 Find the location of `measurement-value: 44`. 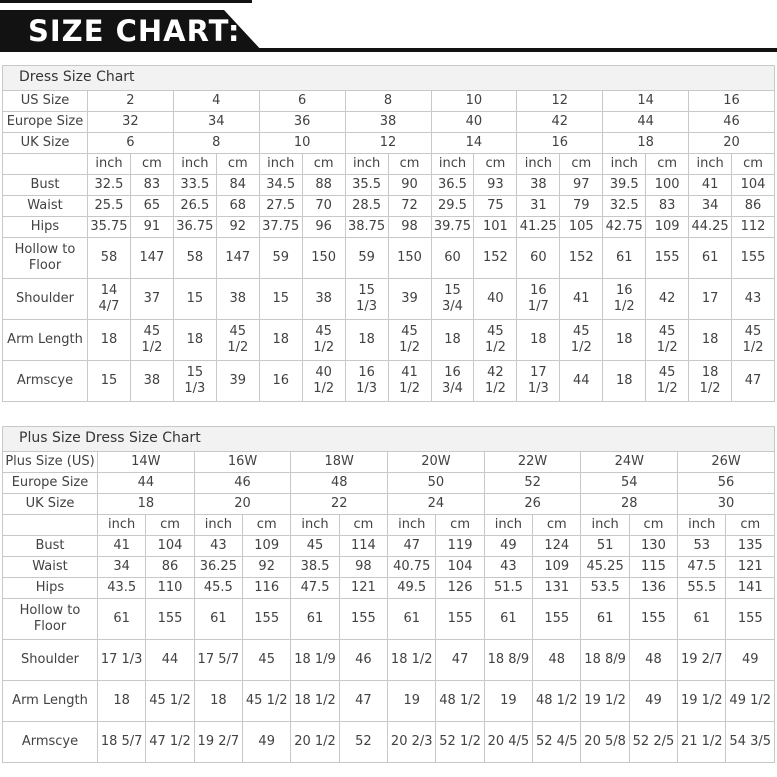

measurement-value: 44 is located at coordinates (581, 381).